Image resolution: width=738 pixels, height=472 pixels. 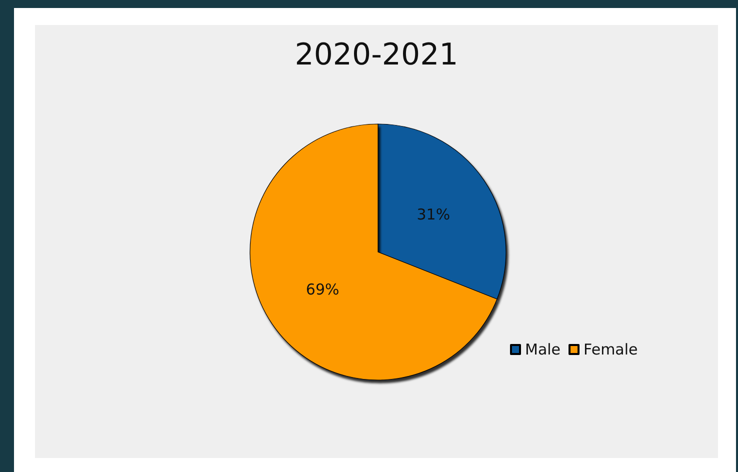 I want to click on legend-label: Male, so click(x=543, y=349).